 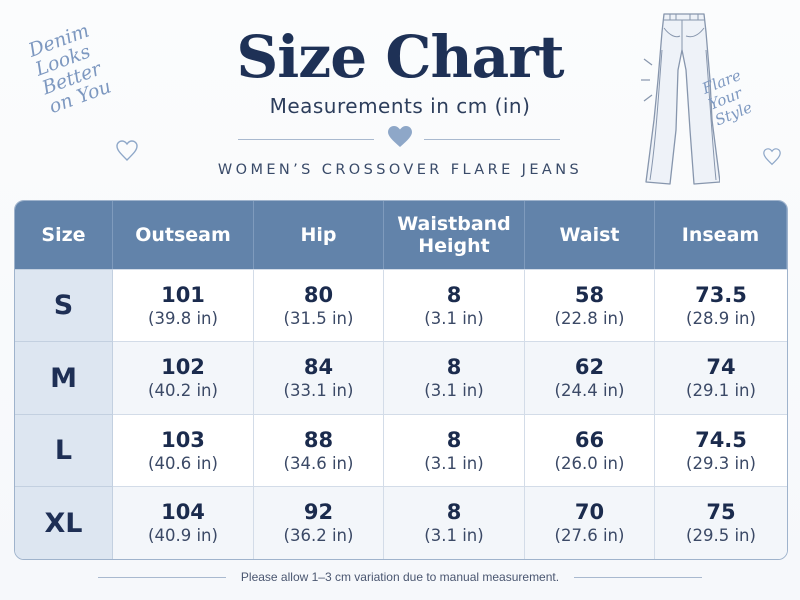 What do you see at coordinates (64, 235) in the screenshot?
I see `column-header-size: Size` at bounding box center [64, 235].